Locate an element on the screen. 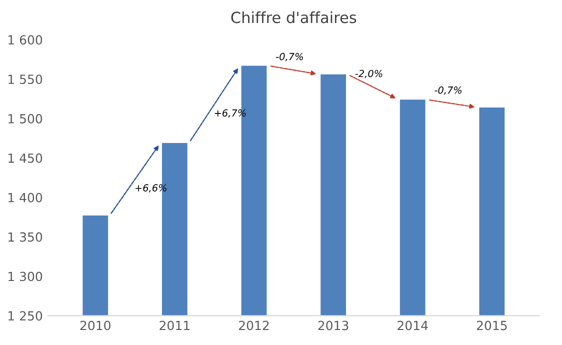  annotation: -2,0% is located at coordinates (368, 74).